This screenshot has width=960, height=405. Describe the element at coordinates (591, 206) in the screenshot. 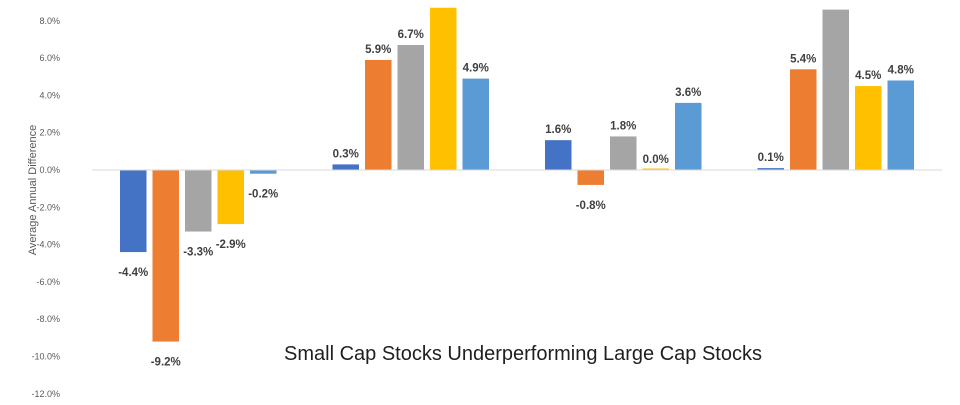

I see `data-label: -0.8%` at that location.